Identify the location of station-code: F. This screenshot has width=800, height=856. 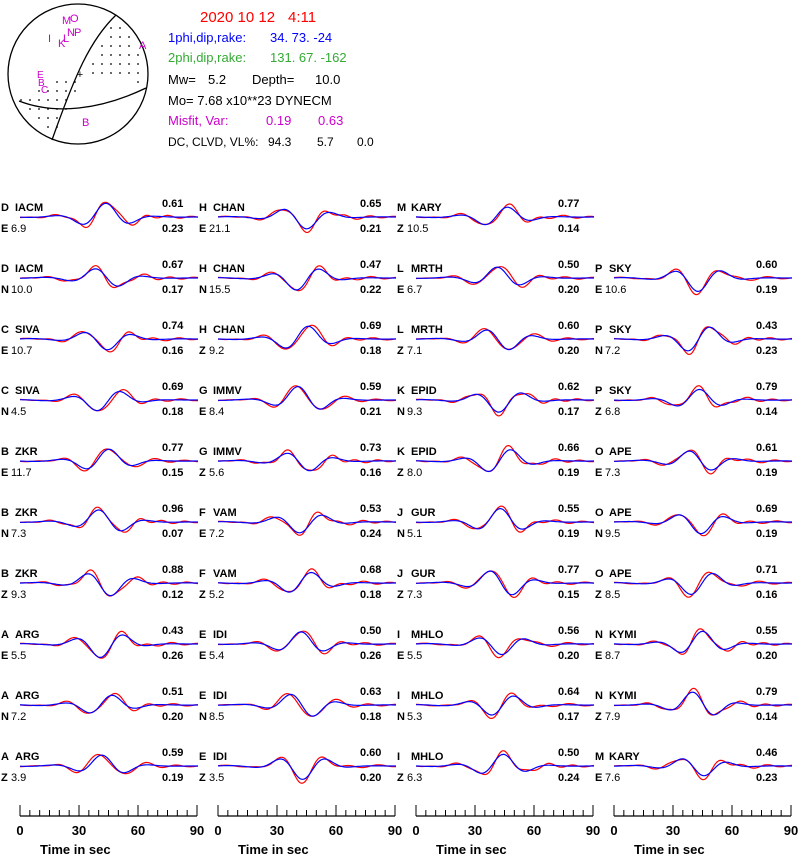
(202, 513).